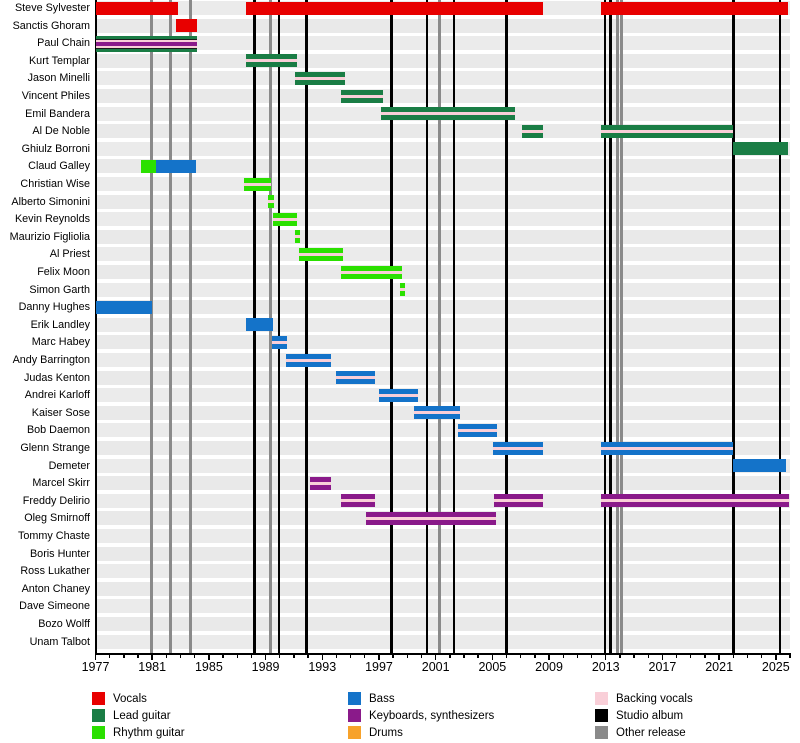 Image resolution: width=800 pixels, height=743 pixels. I want to click on axis-tick-label: 1997, so click(379, 667).